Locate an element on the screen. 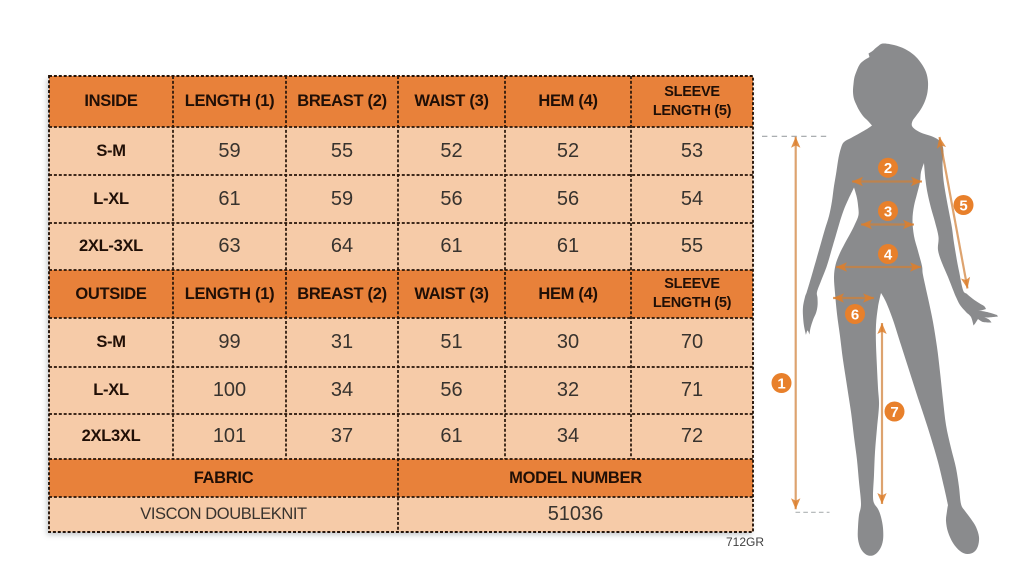  svg-text: 5 is located at coordinates (963, 205).